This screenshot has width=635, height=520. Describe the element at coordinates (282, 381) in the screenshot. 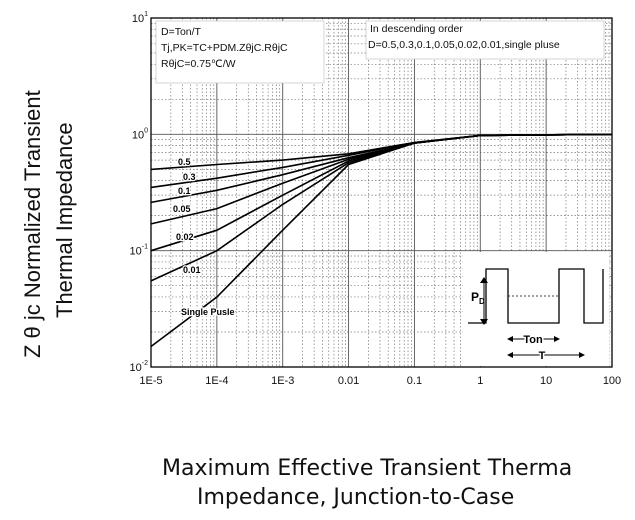

I see `x-tick-label: 1E-3` at that location.